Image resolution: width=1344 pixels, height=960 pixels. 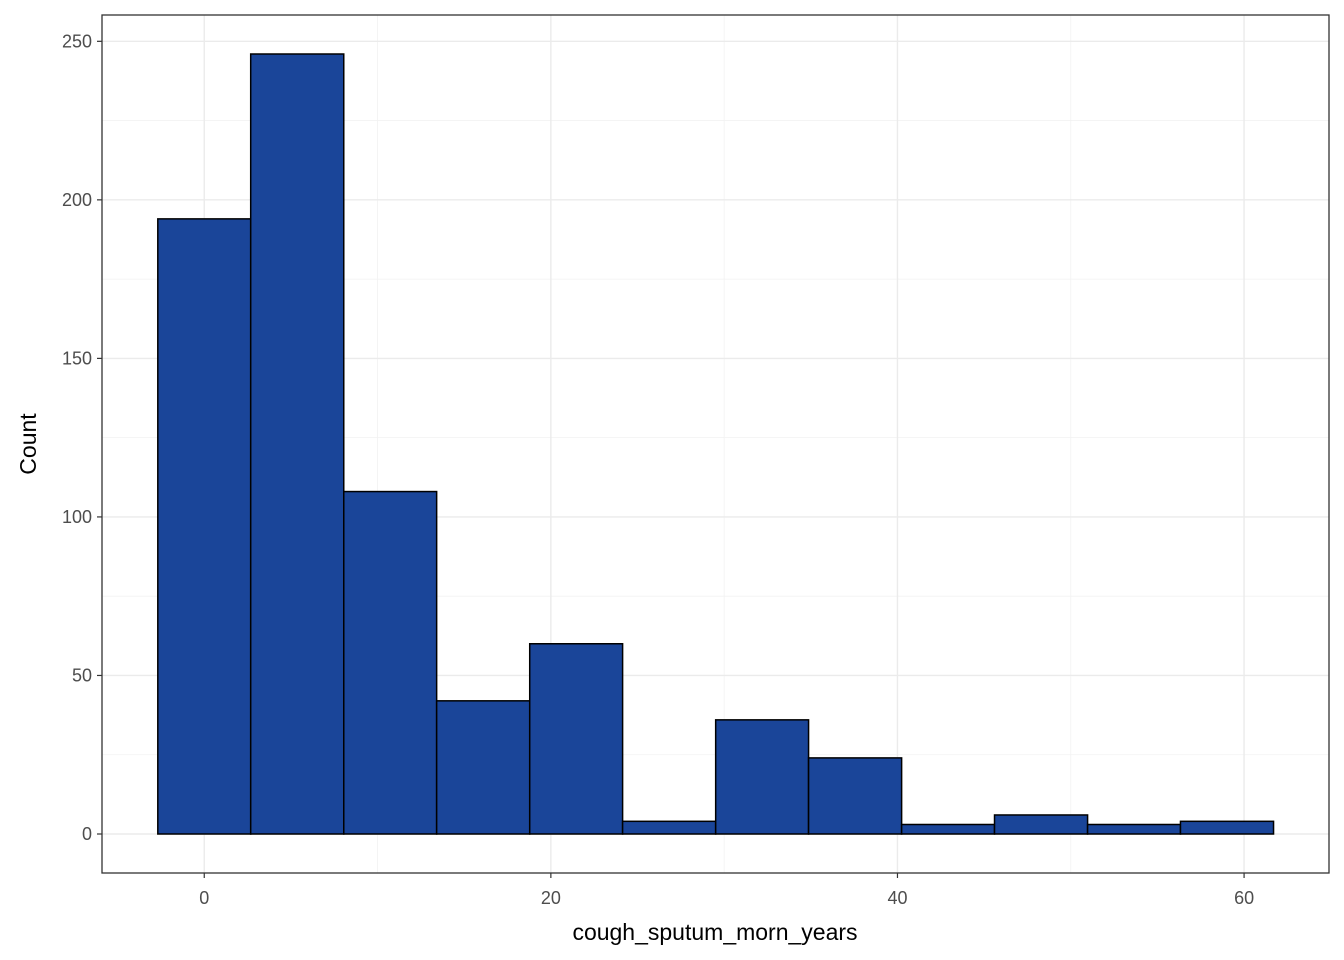 What do you see at coordinates (87, 834) in the screenshot?
I see `y-tick-label: 0` at bounding box center [87, 834].